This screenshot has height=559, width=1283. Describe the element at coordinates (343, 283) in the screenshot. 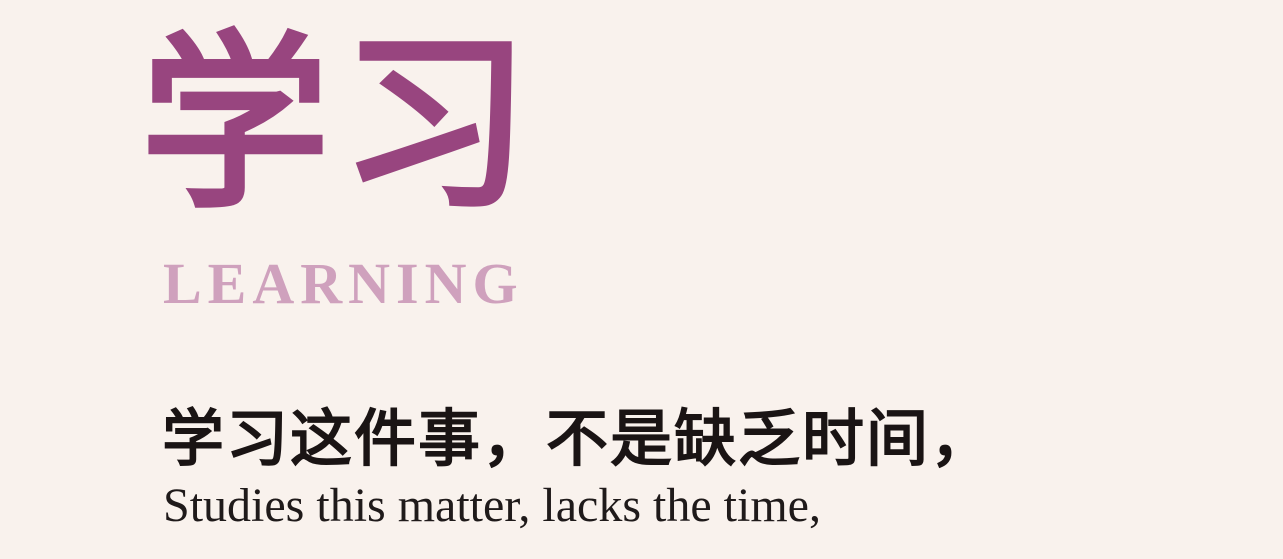

I see `english-title: LEARNING` at that location.